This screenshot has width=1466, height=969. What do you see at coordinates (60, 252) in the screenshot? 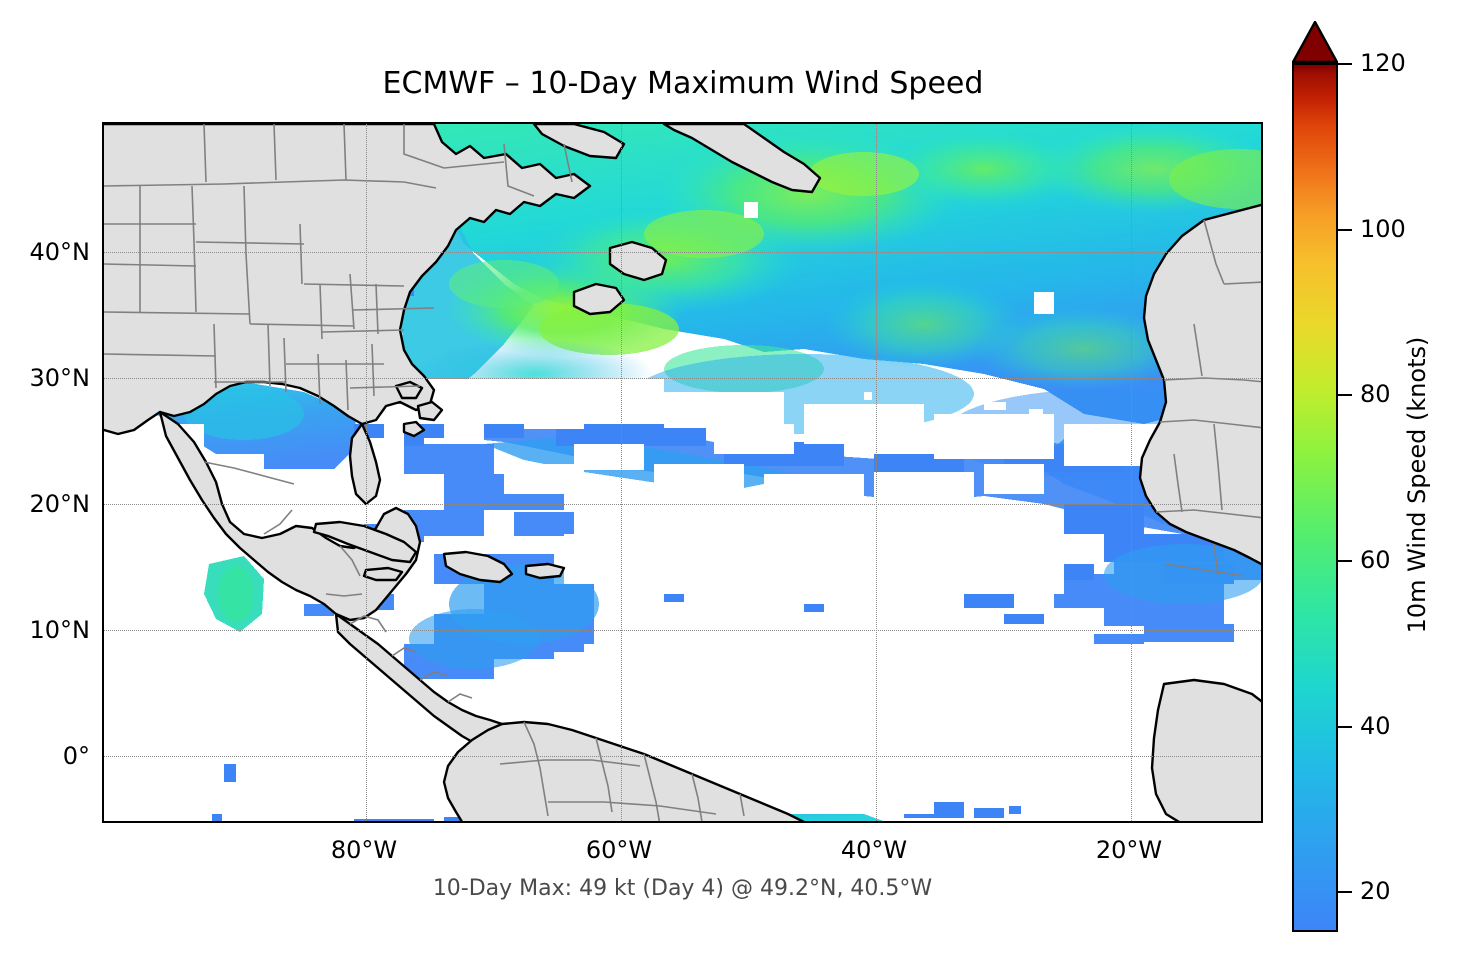
I see `ytick-40N: 40°N` at bounding box center [60, 252].